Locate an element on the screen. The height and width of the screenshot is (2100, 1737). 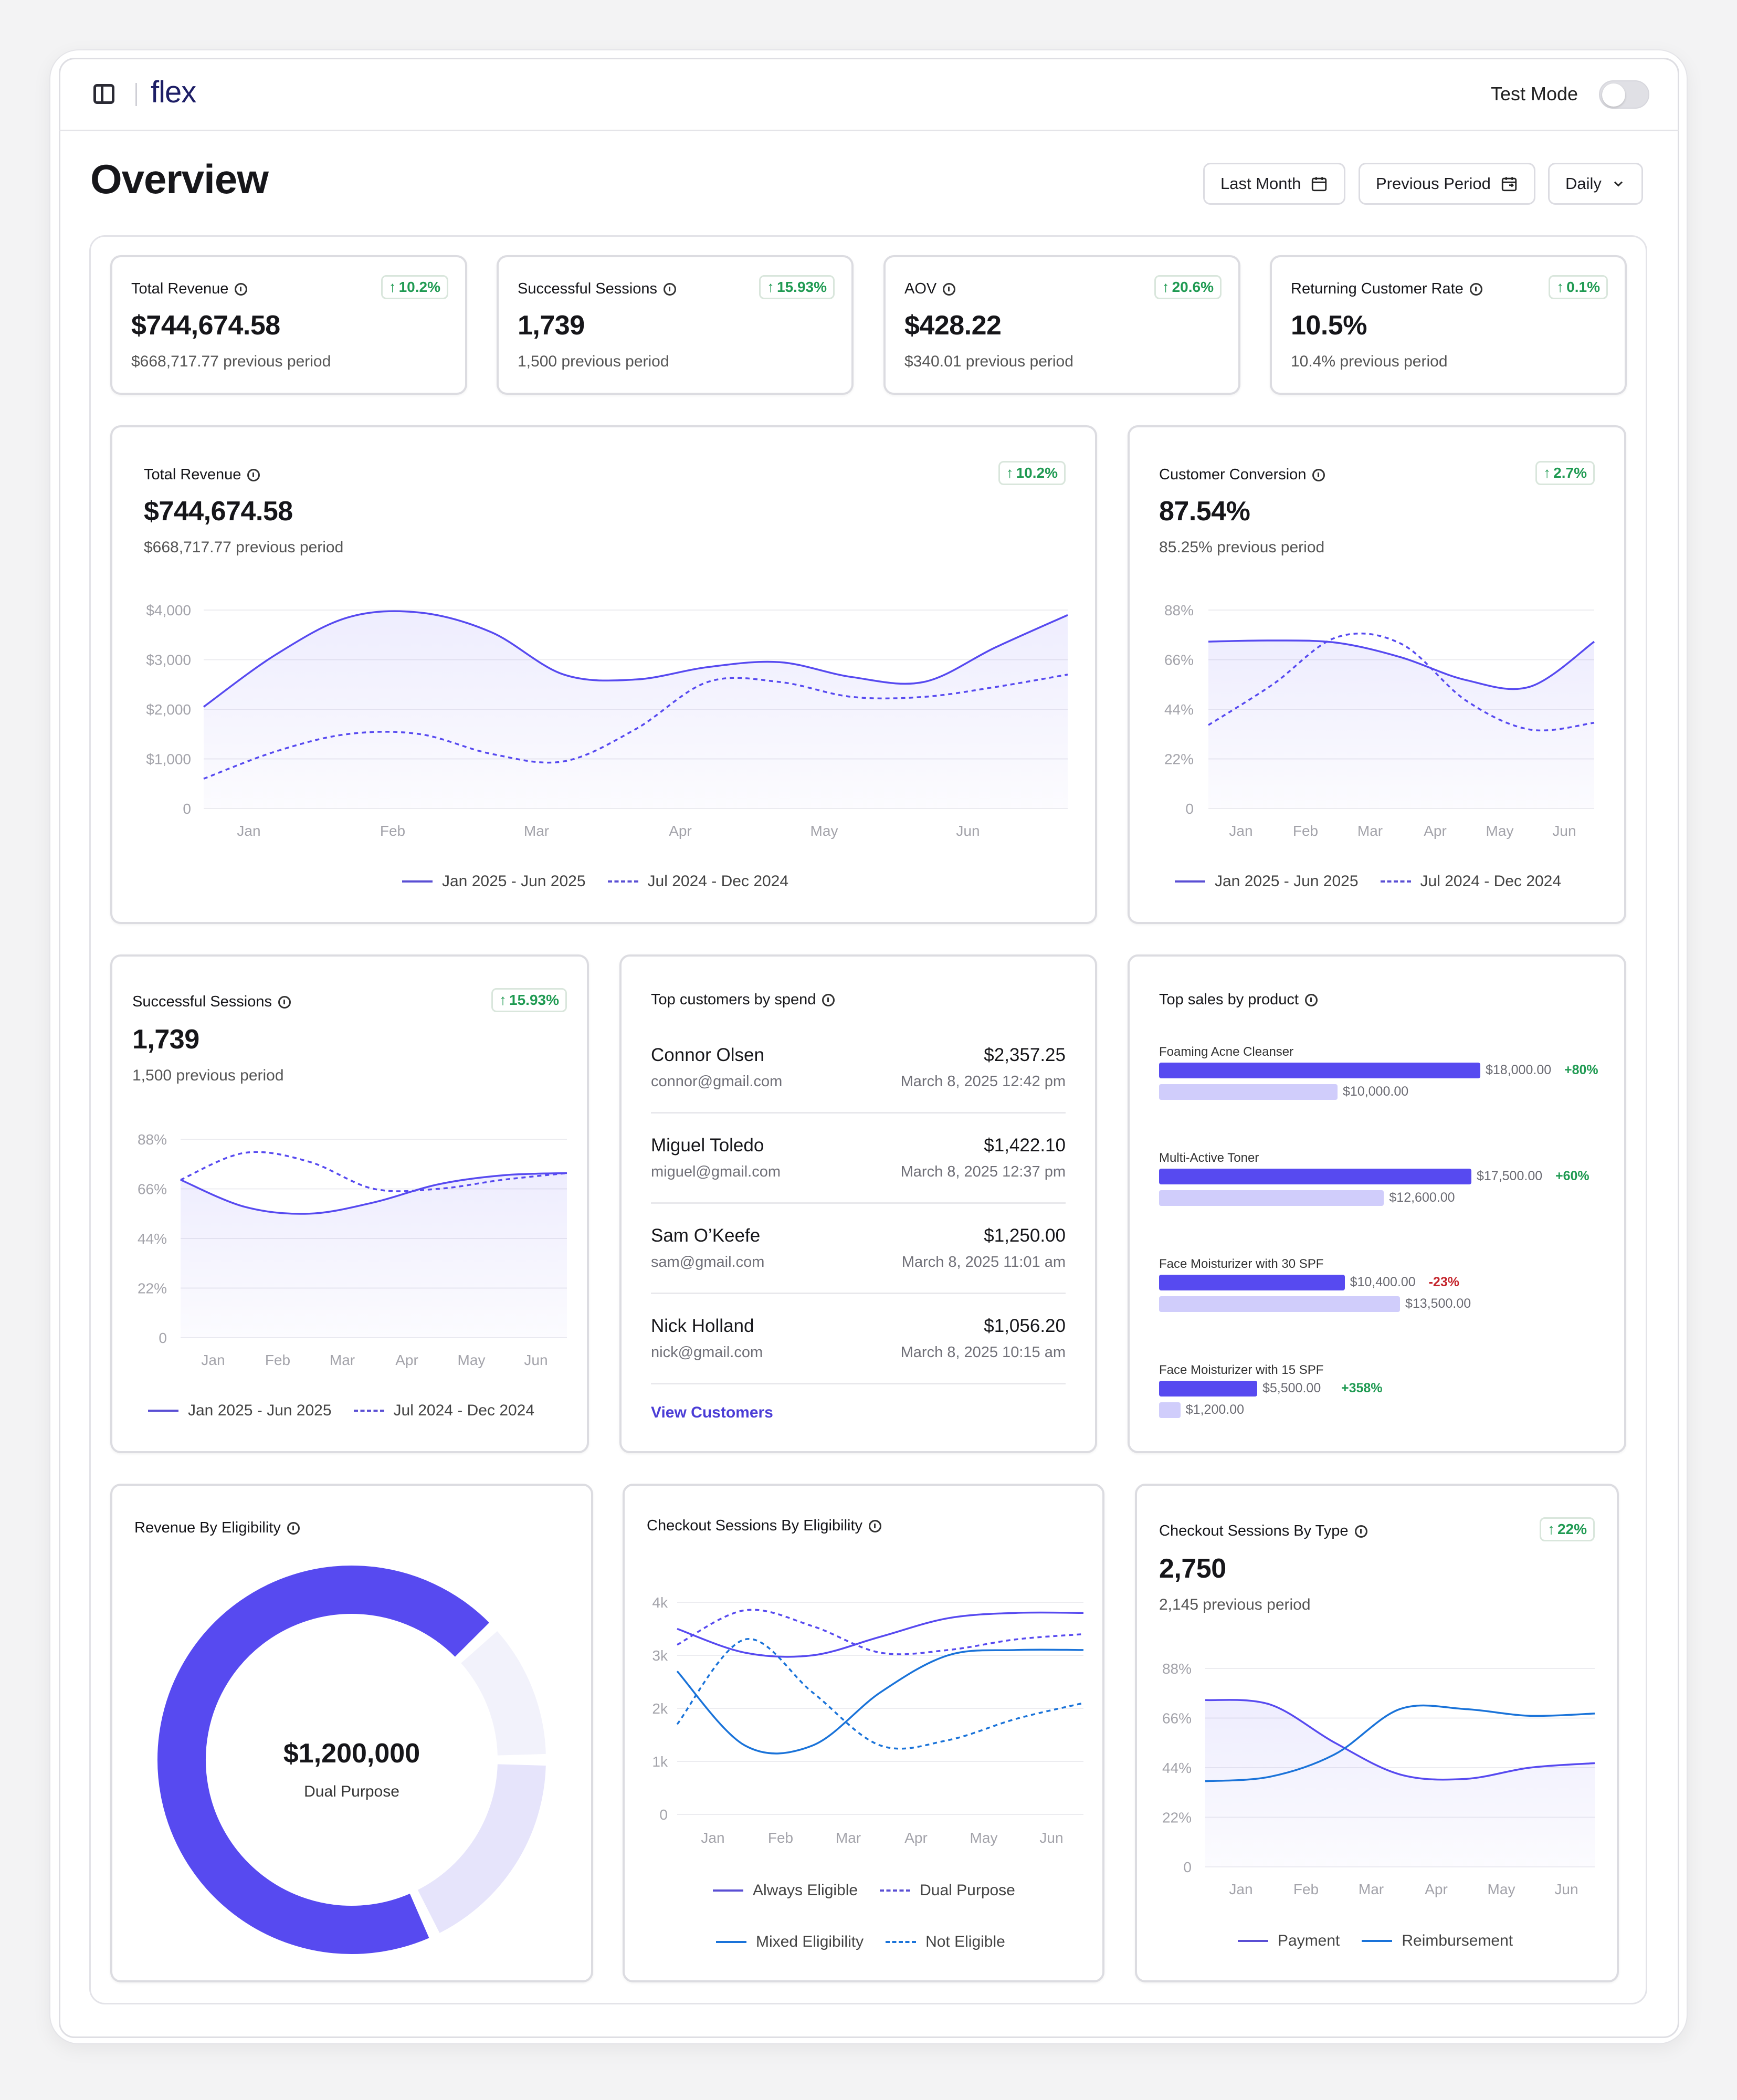
header-divider is located at coordinates (136, 94).